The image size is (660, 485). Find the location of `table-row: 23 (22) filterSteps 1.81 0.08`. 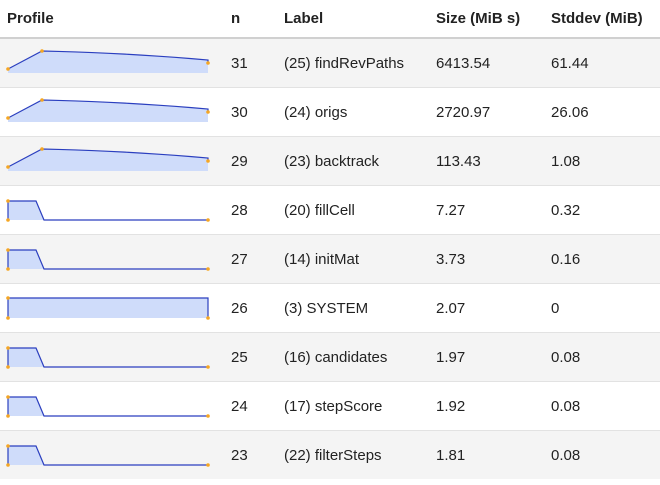

table-row: 23 (22) filterSteps 1.81 0.08 is located at coordinates (330, 454).